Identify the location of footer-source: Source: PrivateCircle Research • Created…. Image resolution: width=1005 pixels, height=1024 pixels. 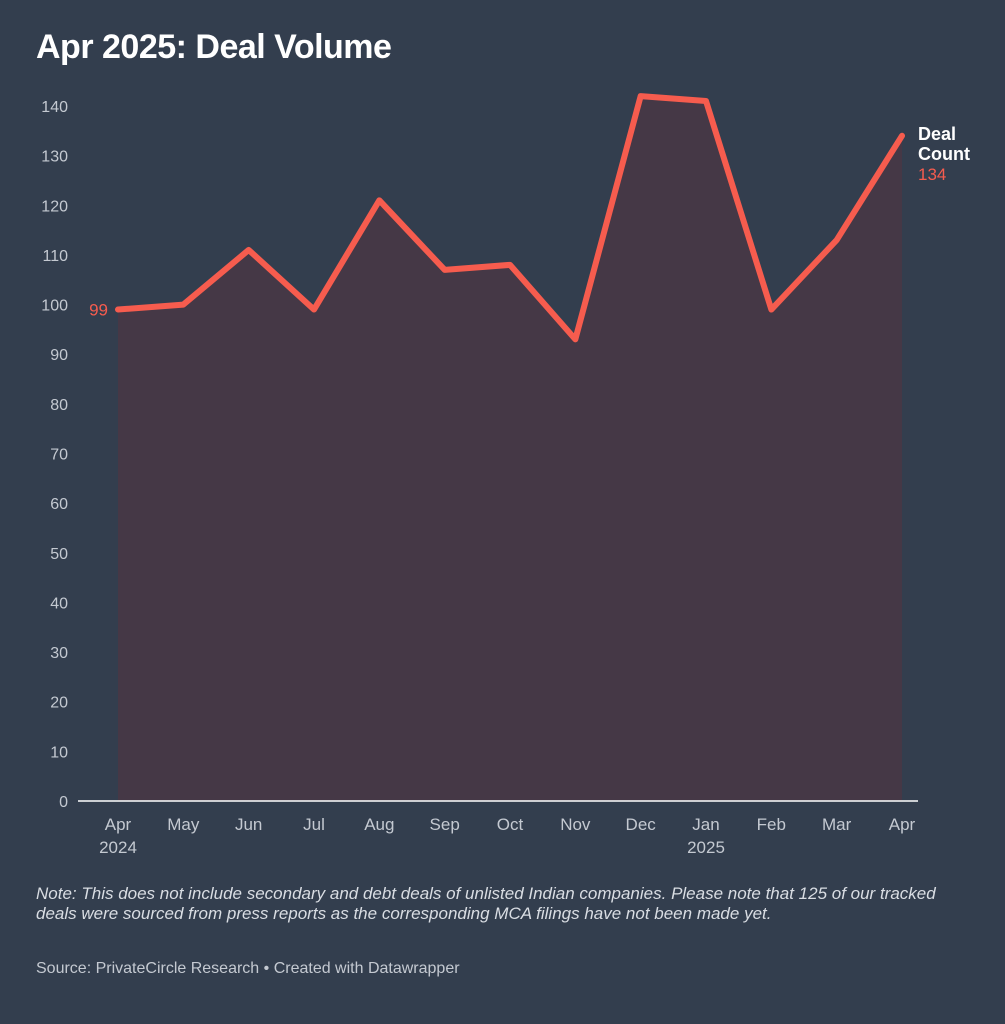
(248, 968).